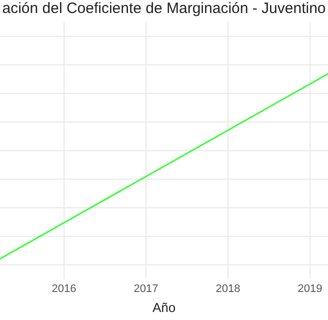  I want to click on x-tick-label: 2016, so click(64, 288).